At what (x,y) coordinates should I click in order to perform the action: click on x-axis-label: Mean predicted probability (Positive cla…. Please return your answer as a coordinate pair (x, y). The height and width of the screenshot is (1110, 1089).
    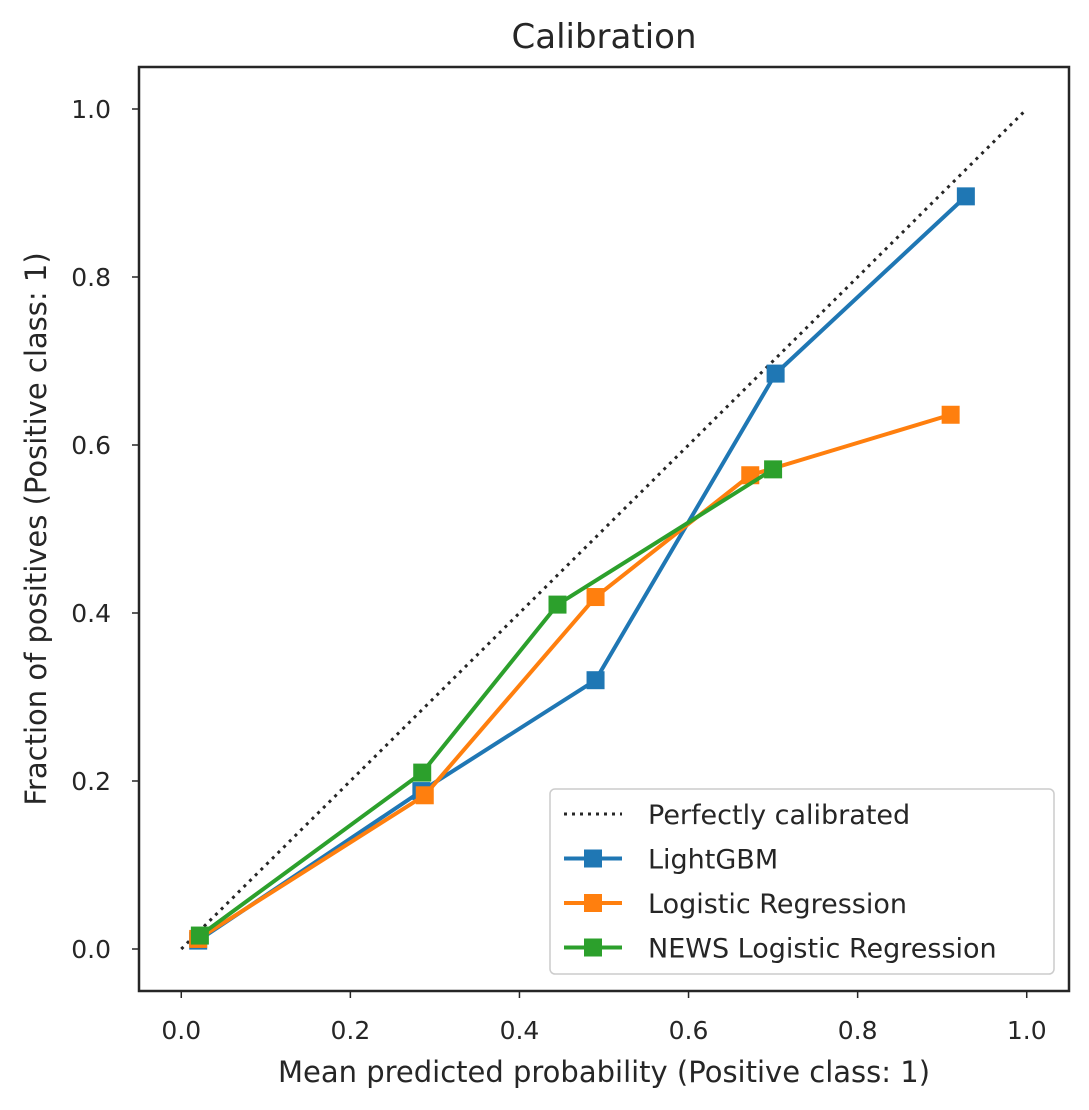
    Looking at the image, I should click on (604, 1072).